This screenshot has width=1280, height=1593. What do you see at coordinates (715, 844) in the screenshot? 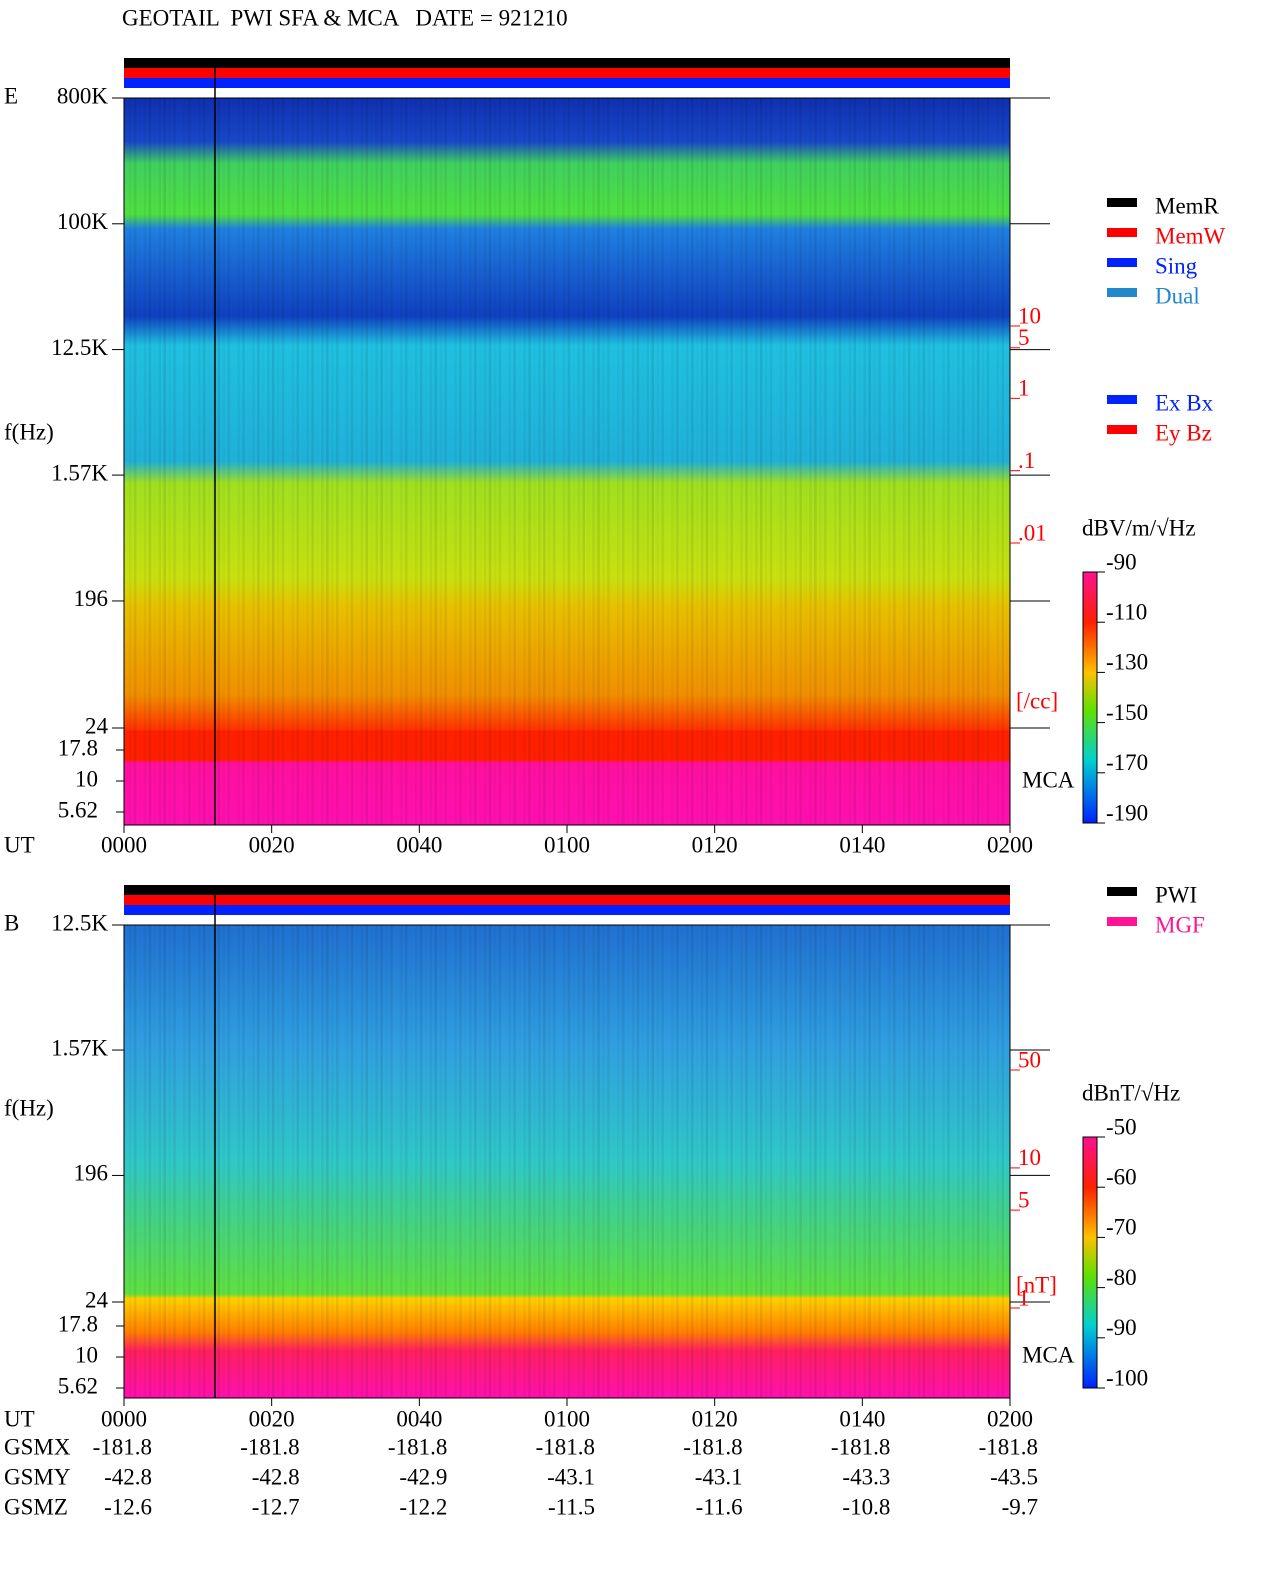
I see `x-tick-label: 0120` at bounding box center [715, 844].